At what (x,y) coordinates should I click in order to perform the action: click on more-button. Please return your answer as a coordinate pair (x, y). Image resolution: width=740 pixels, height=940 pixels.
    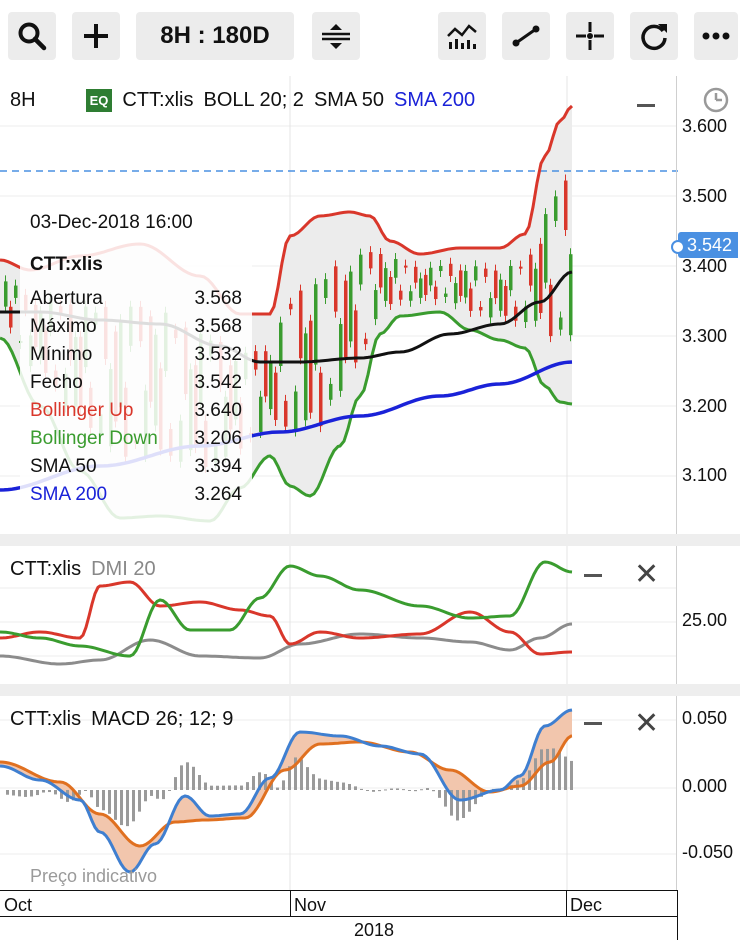
    Looking at the image, I should click on (716, 36).